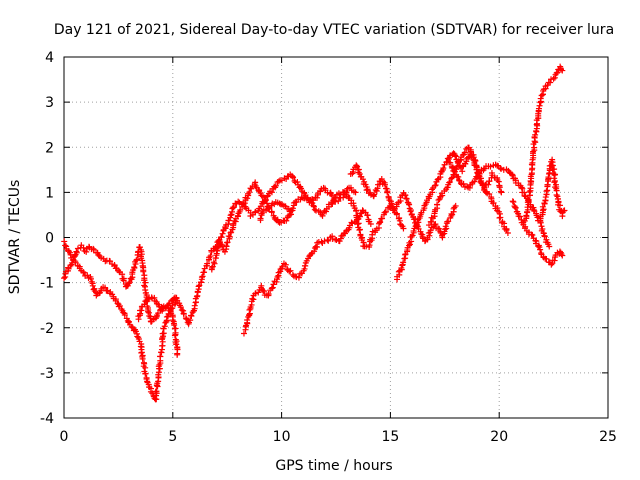 This screenshot has width=640, height=480. I want to click on y-tick-label: -1, so click(47, 284).